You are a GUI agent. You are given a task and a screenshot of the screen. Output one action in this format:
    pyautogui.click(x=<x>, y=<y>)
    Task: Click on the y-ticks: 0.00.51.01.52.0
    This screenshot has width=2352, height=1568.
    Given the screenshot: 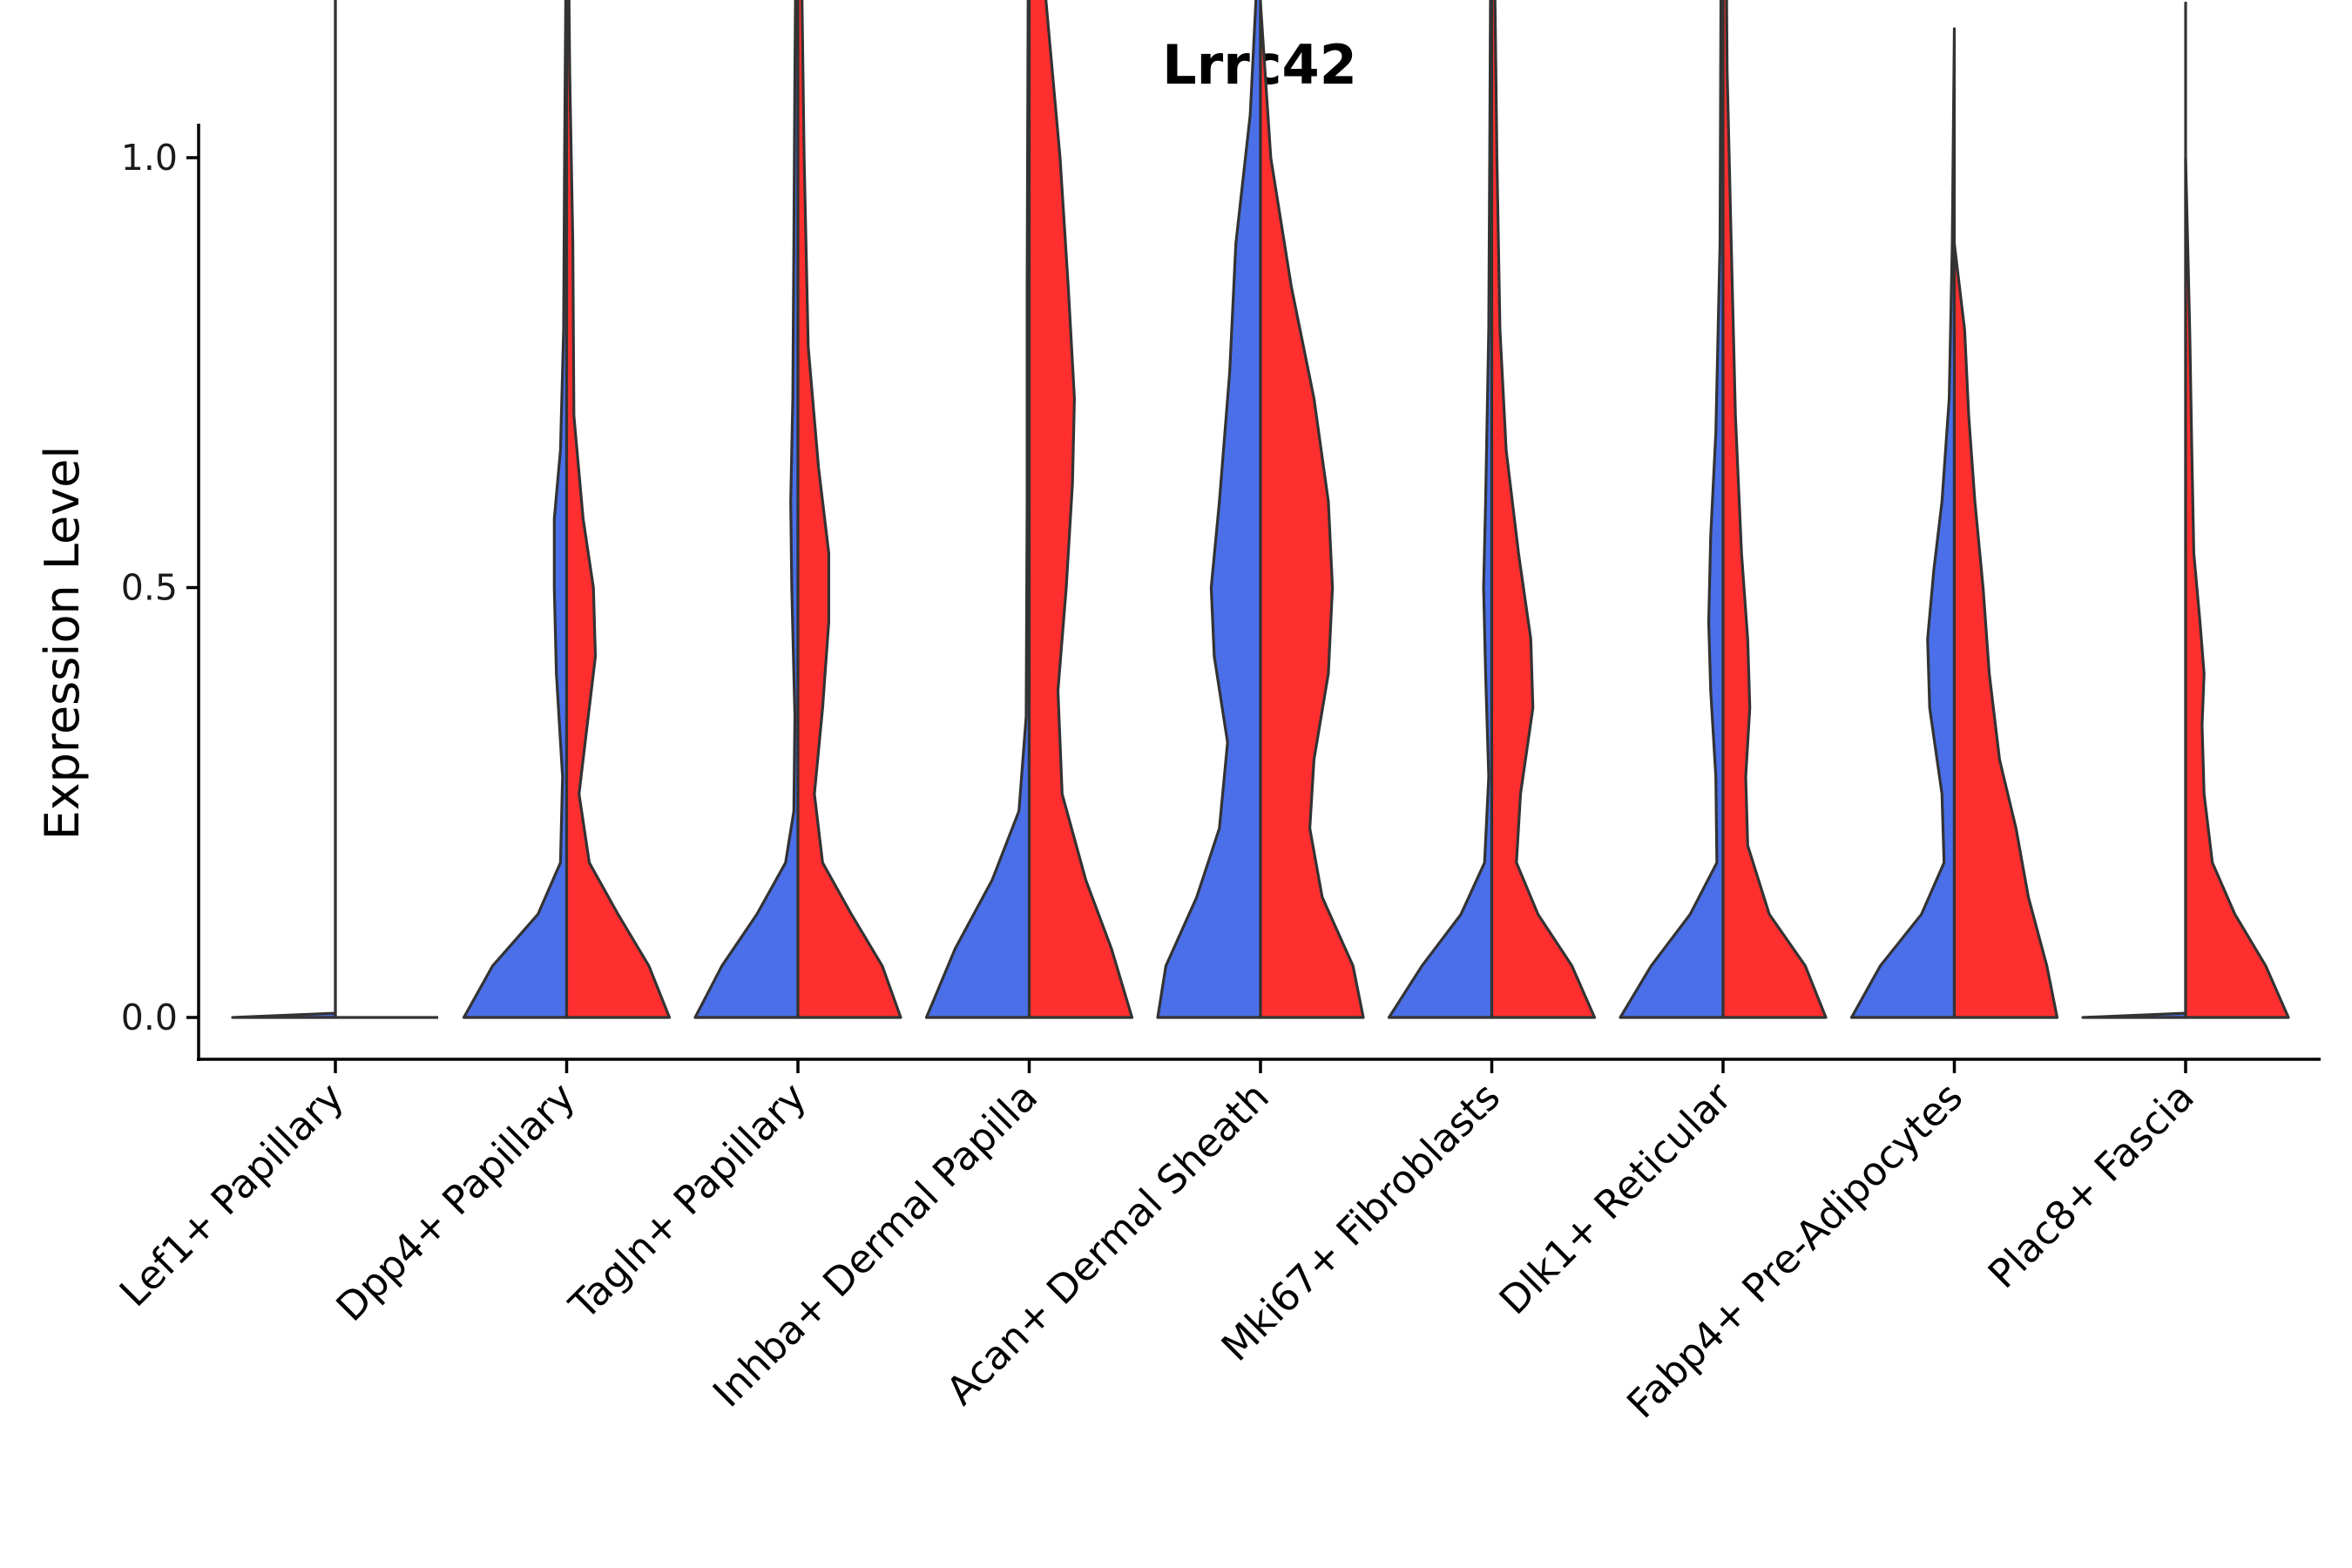 What is the action you would take?
    pyautogui.click(x=160, y=587)
    